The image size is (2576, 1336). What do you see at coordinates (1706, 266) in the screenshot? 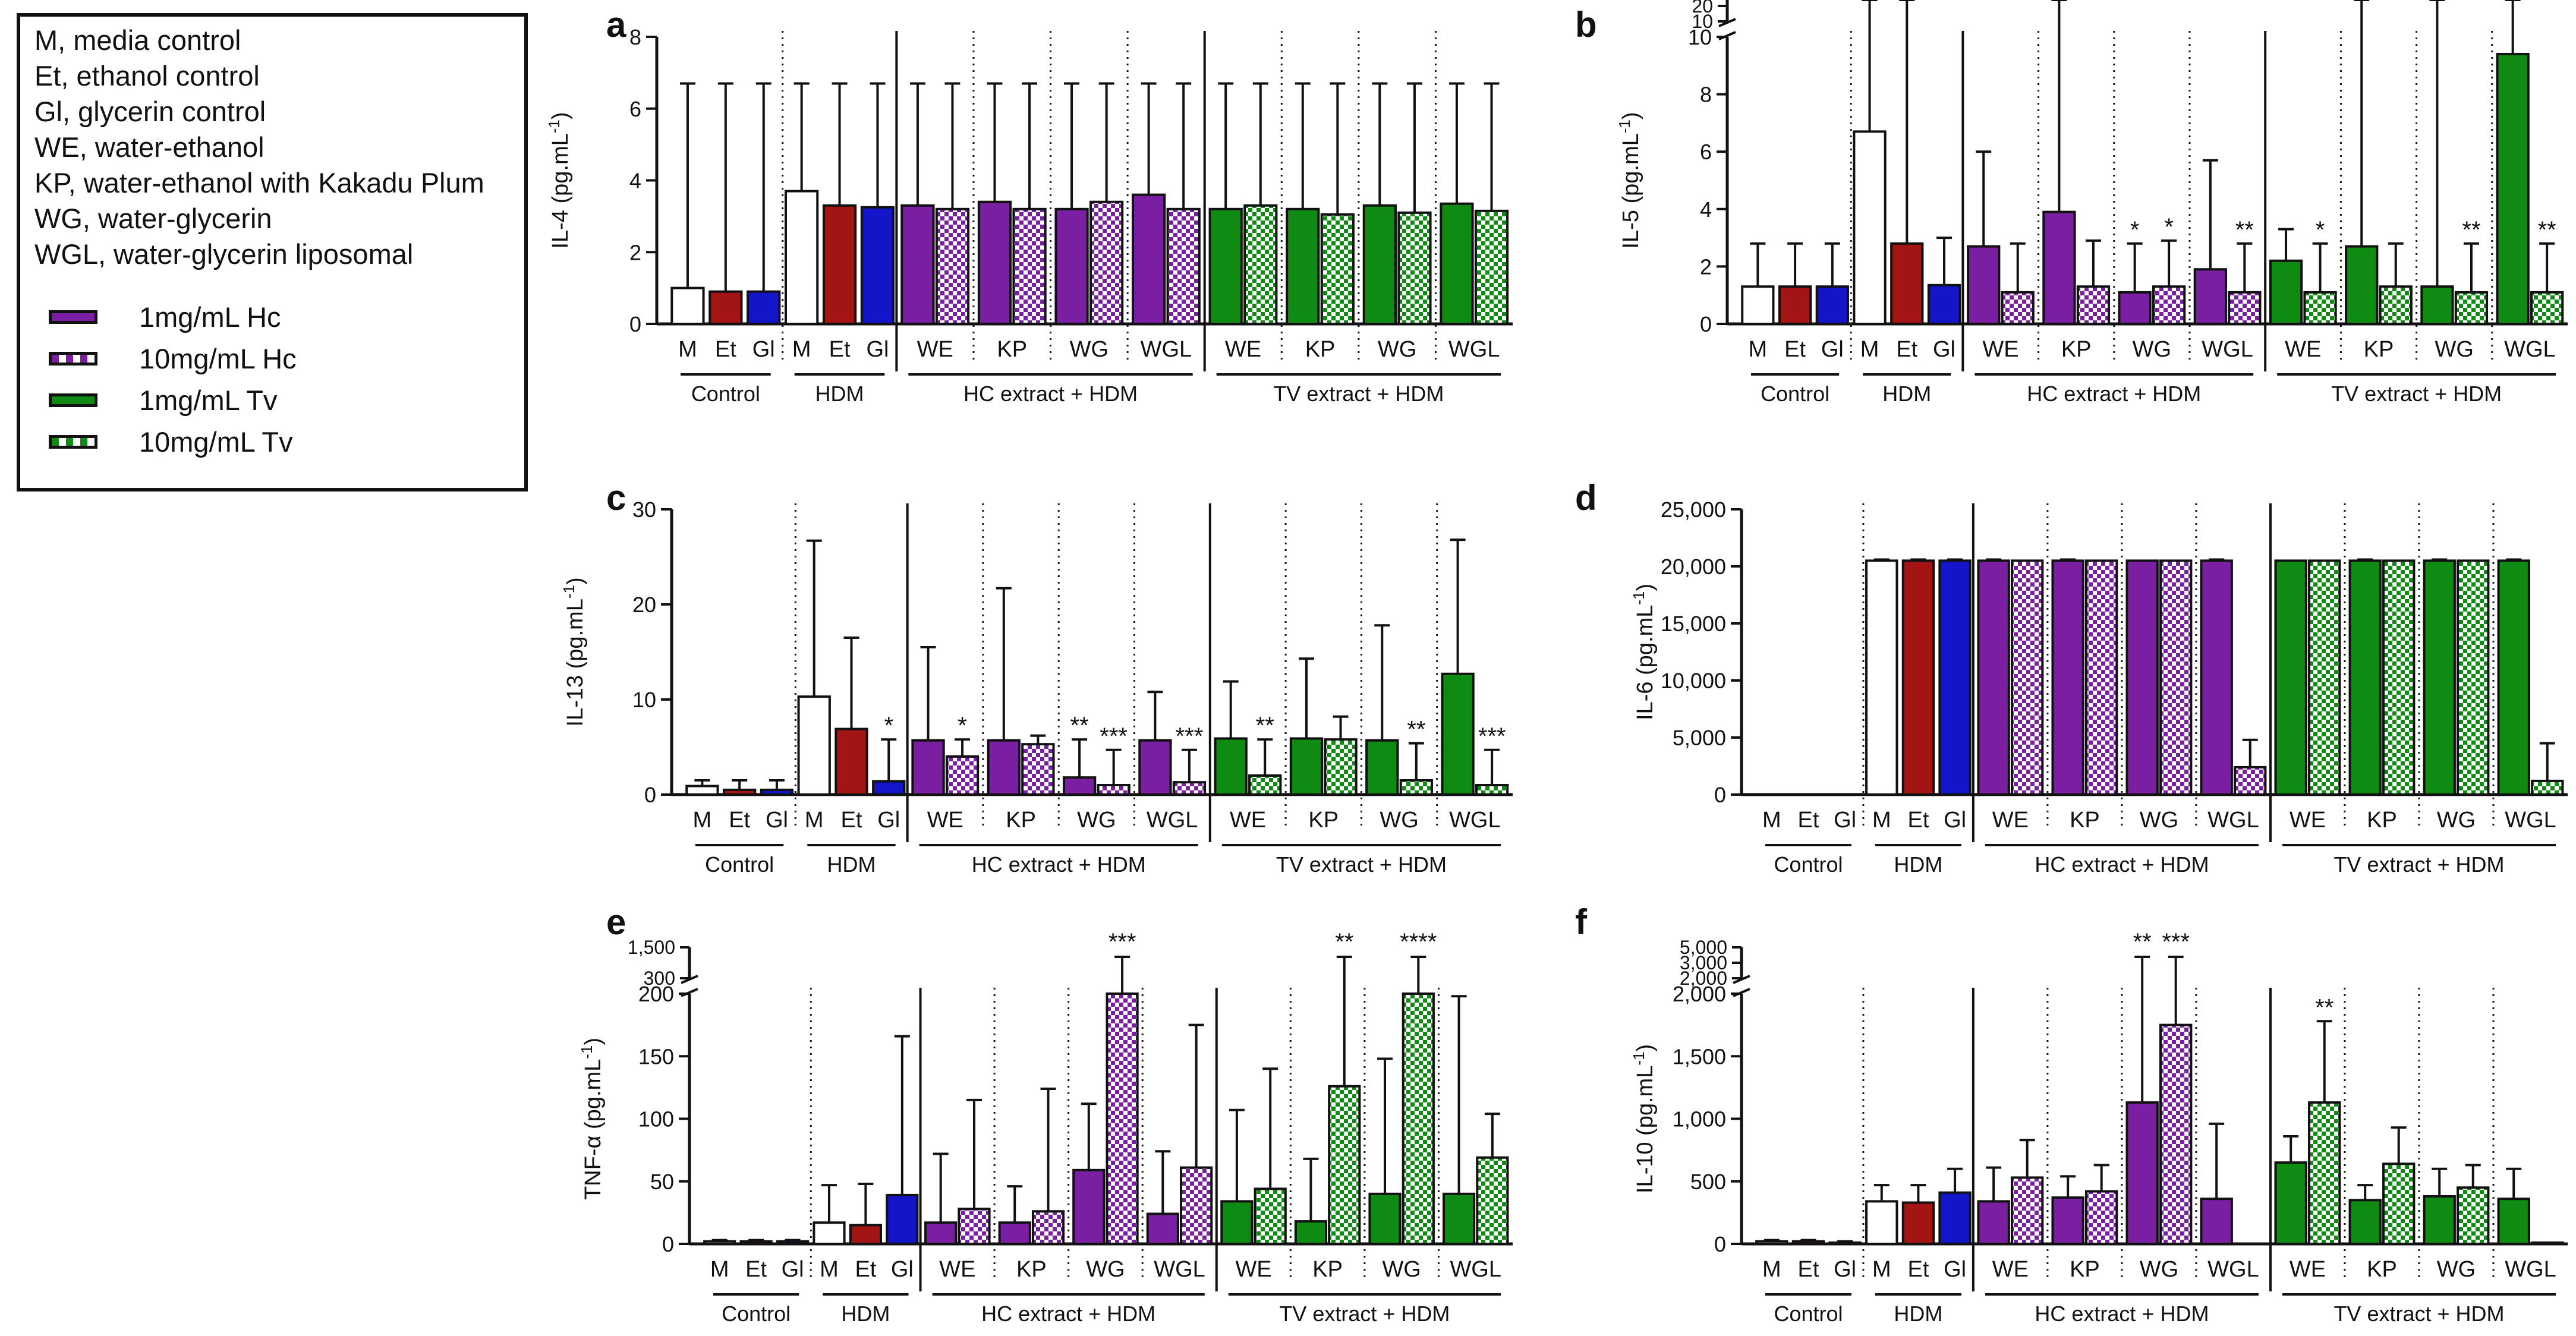
I see `y-tick-label: 2` at bounding box center [1706, 266].